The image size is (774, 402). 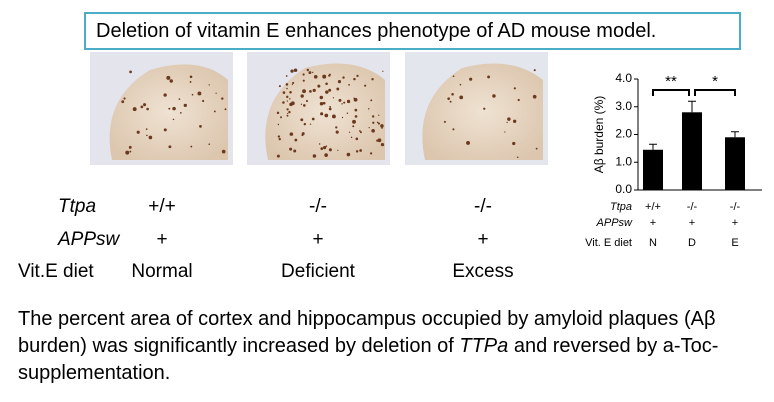 I want to click on significance-bracket, so click(x=715, y=92).